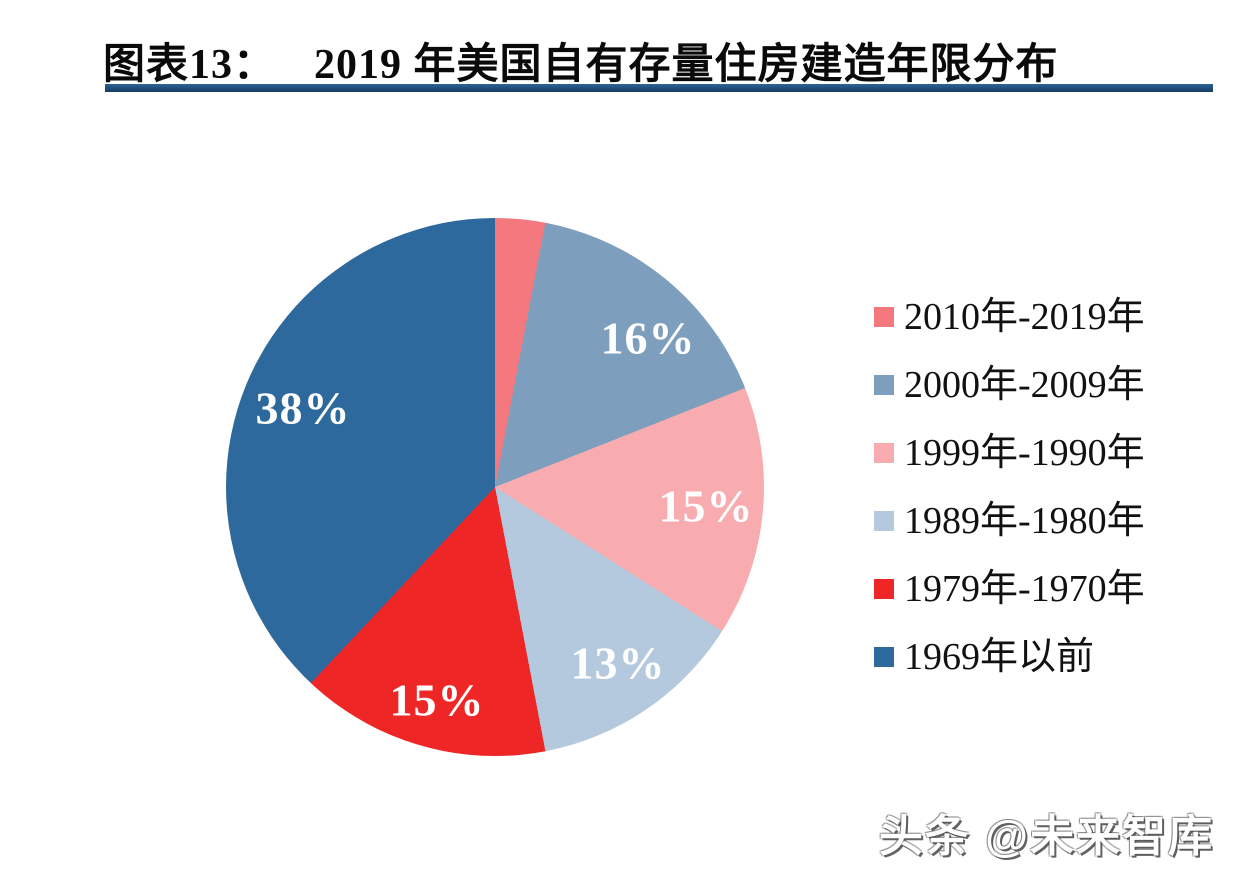 This screenshot has height=870, width=1238. What do you see at coordinates (190, 65) in the screenshot?
I see `chart-number-label: 图表13：` at bounding box center [190, 65].